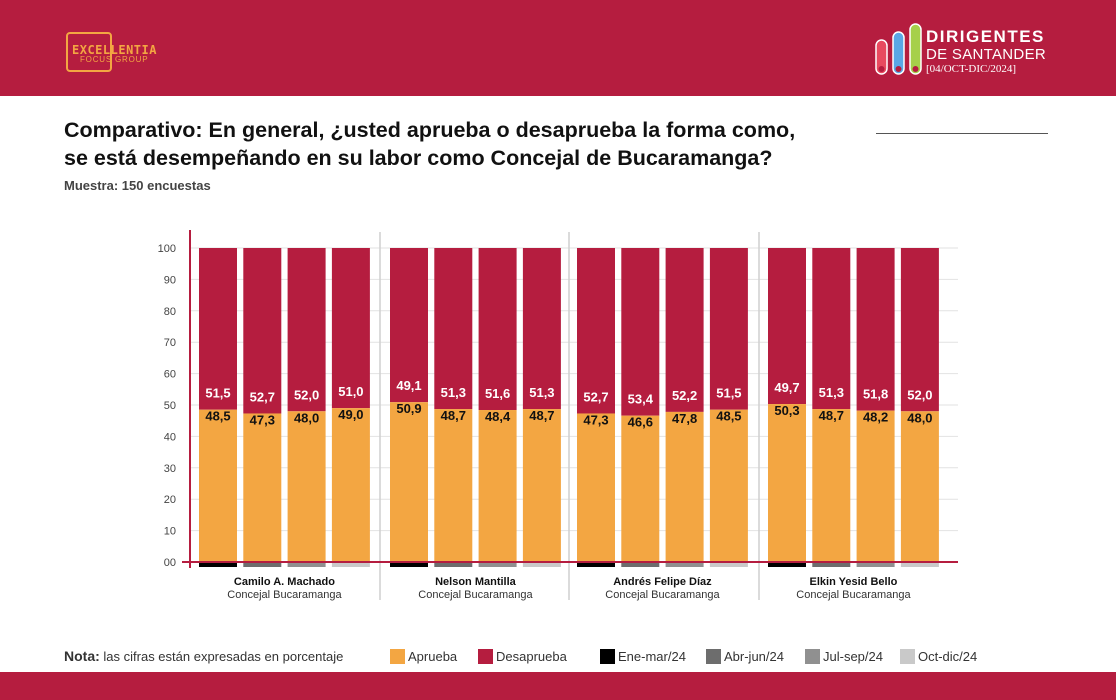 This screenshot has height=700, width=1116. I want to click on y-tick-label: 10, so click(170, 532).